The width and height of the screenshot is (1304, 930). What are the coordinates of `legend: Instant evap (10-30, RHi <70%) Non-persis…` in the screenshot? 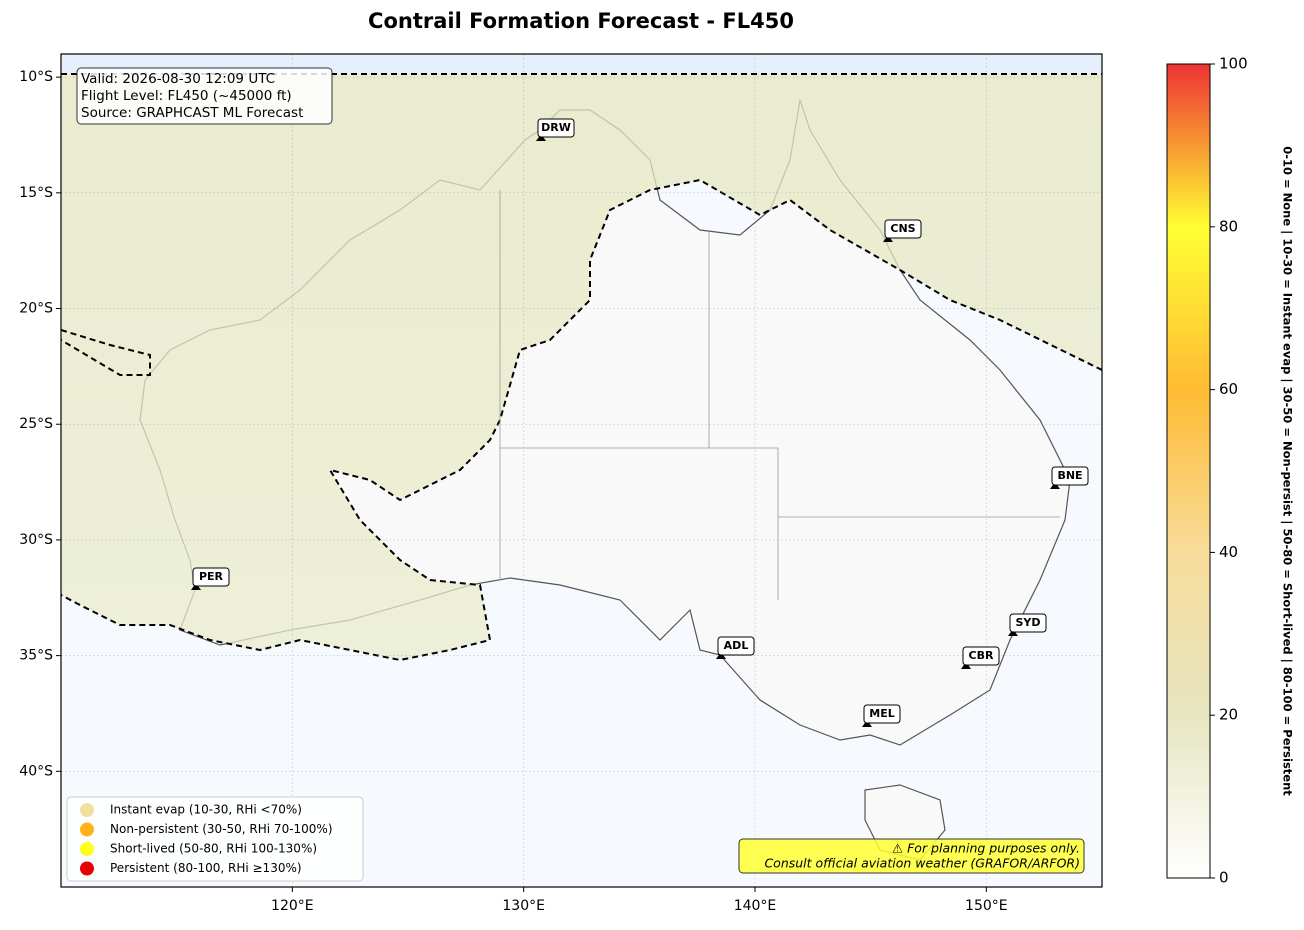 It's located at (206, 839).